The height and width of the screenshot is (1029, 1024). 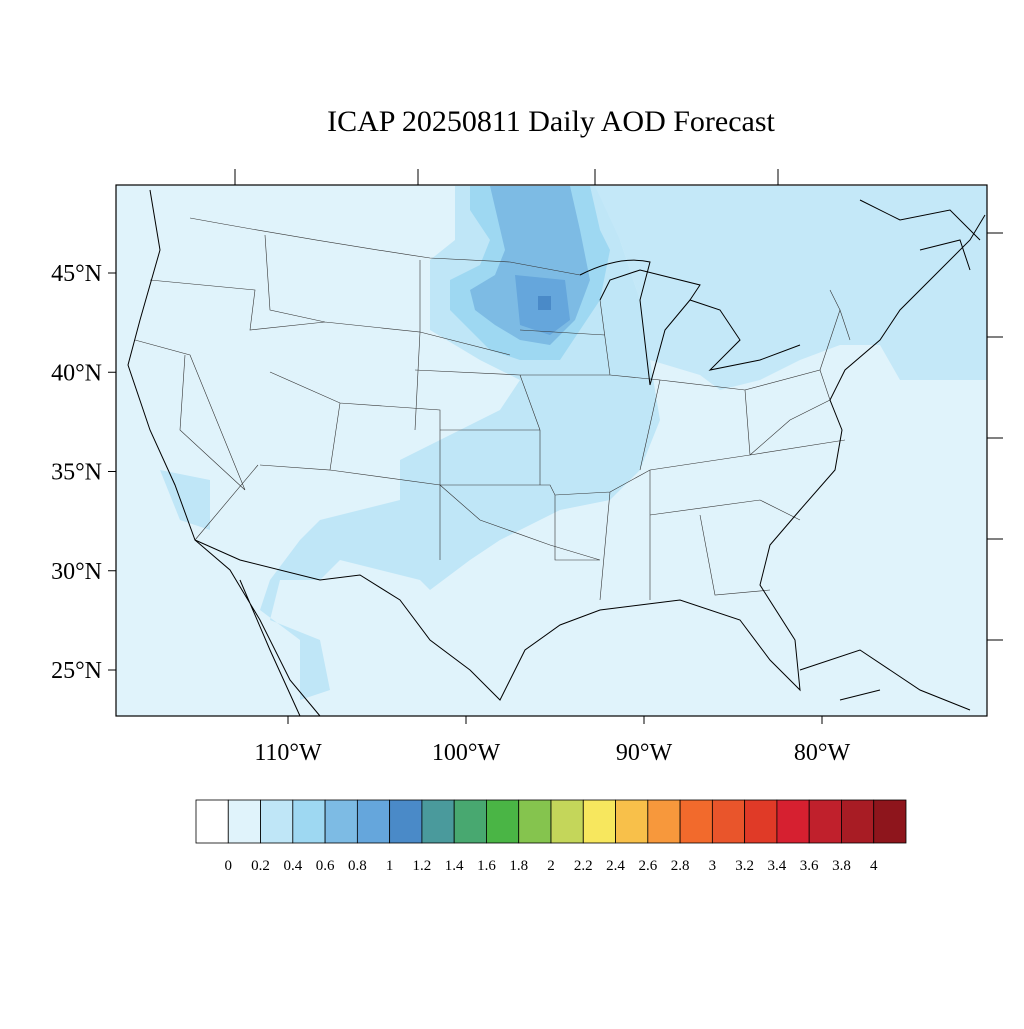 What do you see at coordinates (680, 866) in the screenshot?
I see `colorbar-label: 2.8` at bounding box center [680, 866].